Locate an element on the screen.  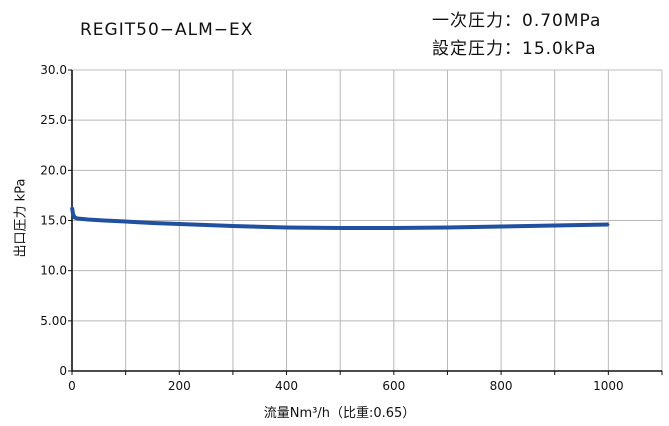
y-tick-label: 20.0 is located at coordinates (53, 170).